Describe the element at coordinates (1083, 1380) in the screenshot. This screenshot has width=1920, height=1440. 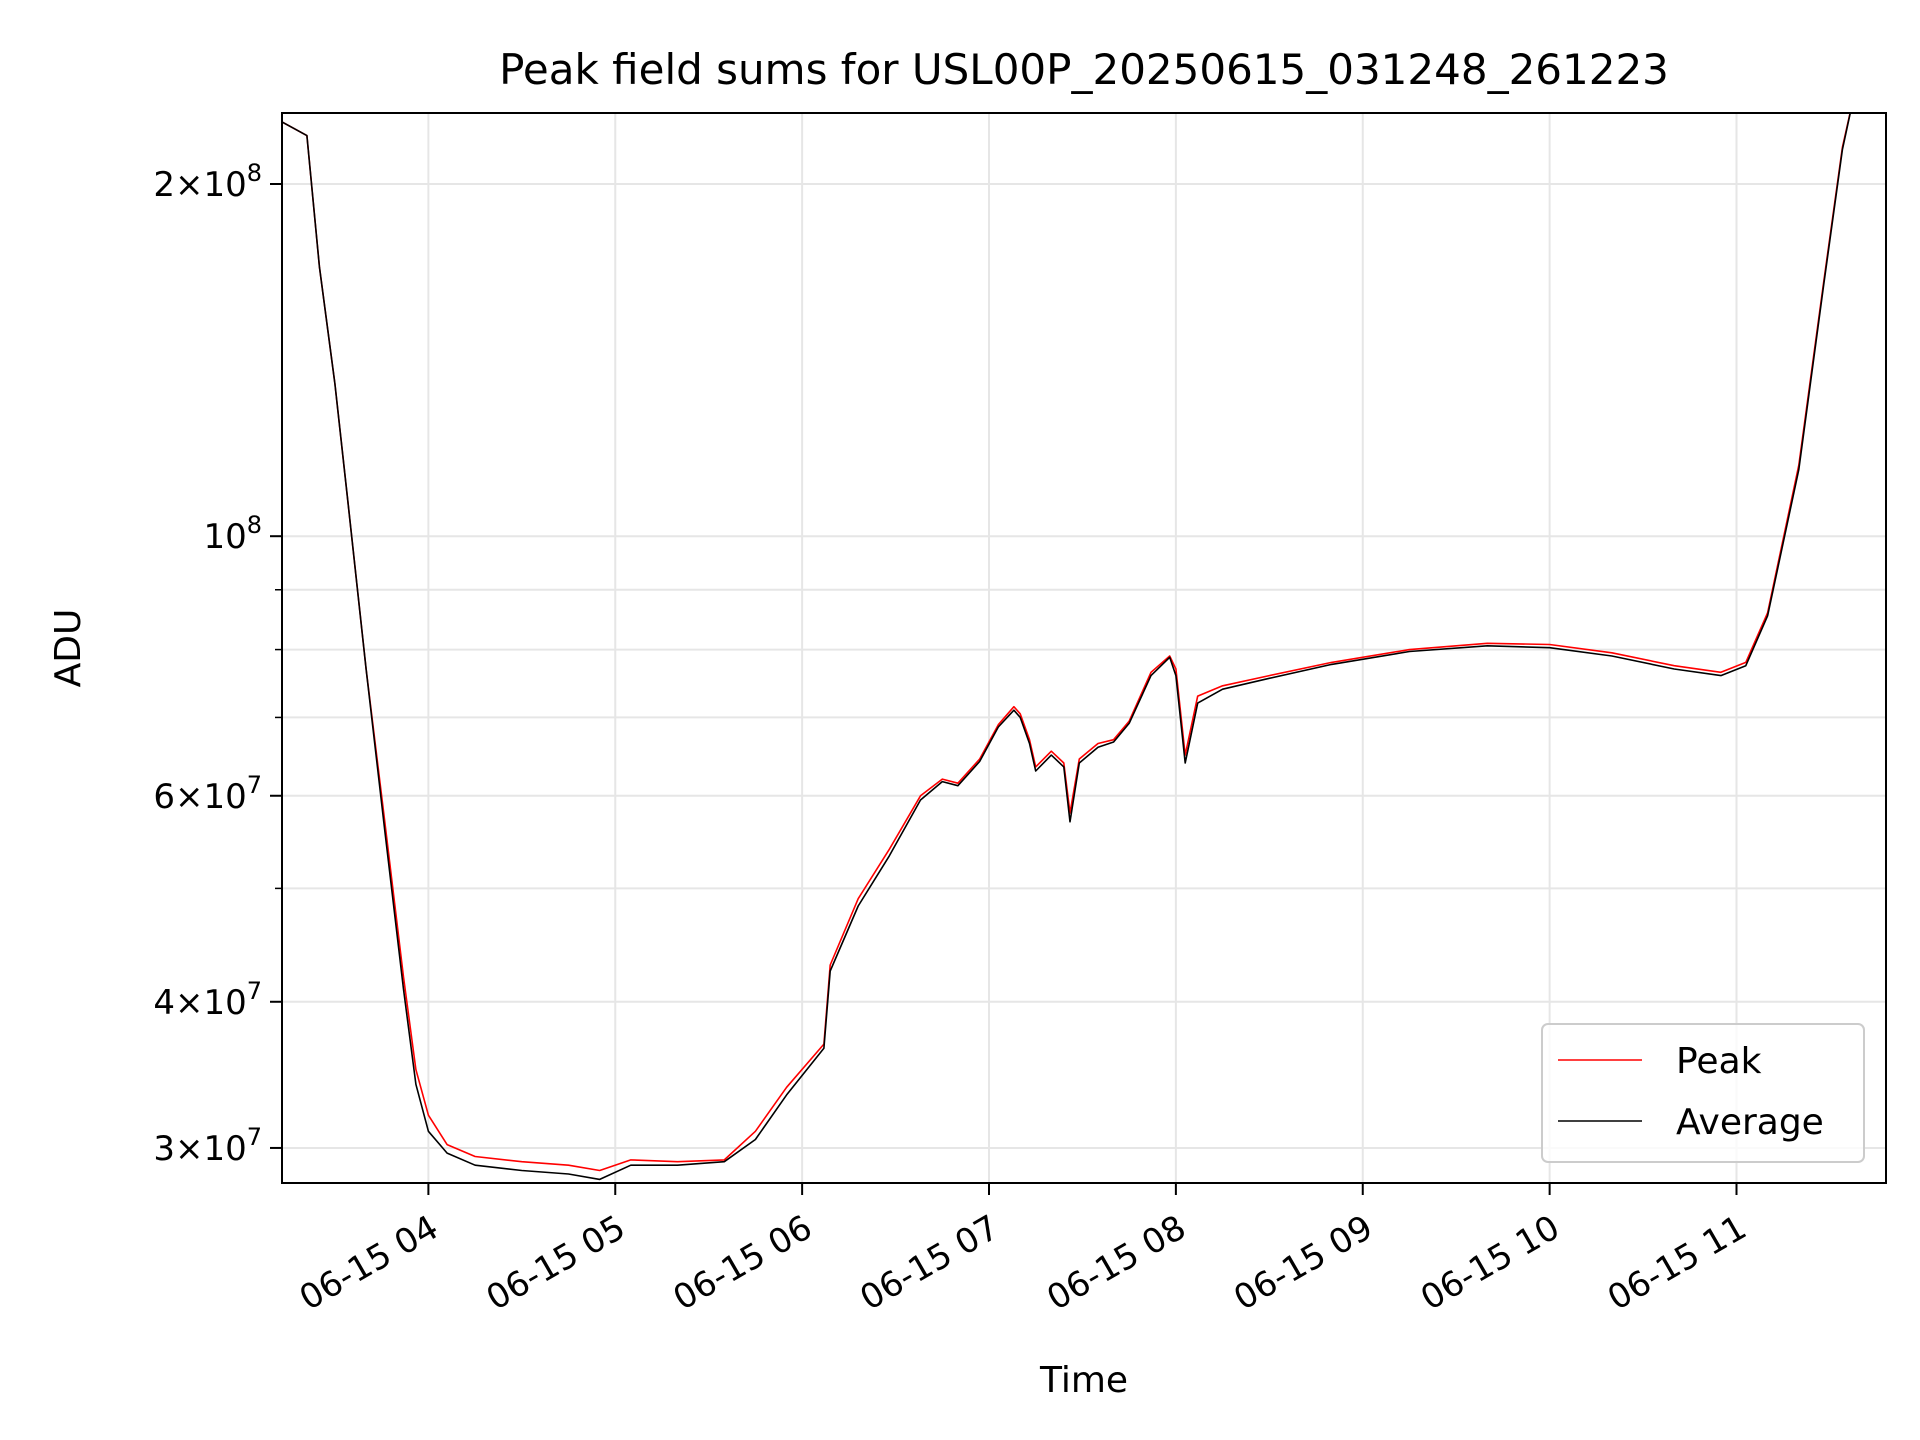
I see `x-axis-label: Time` at that location.